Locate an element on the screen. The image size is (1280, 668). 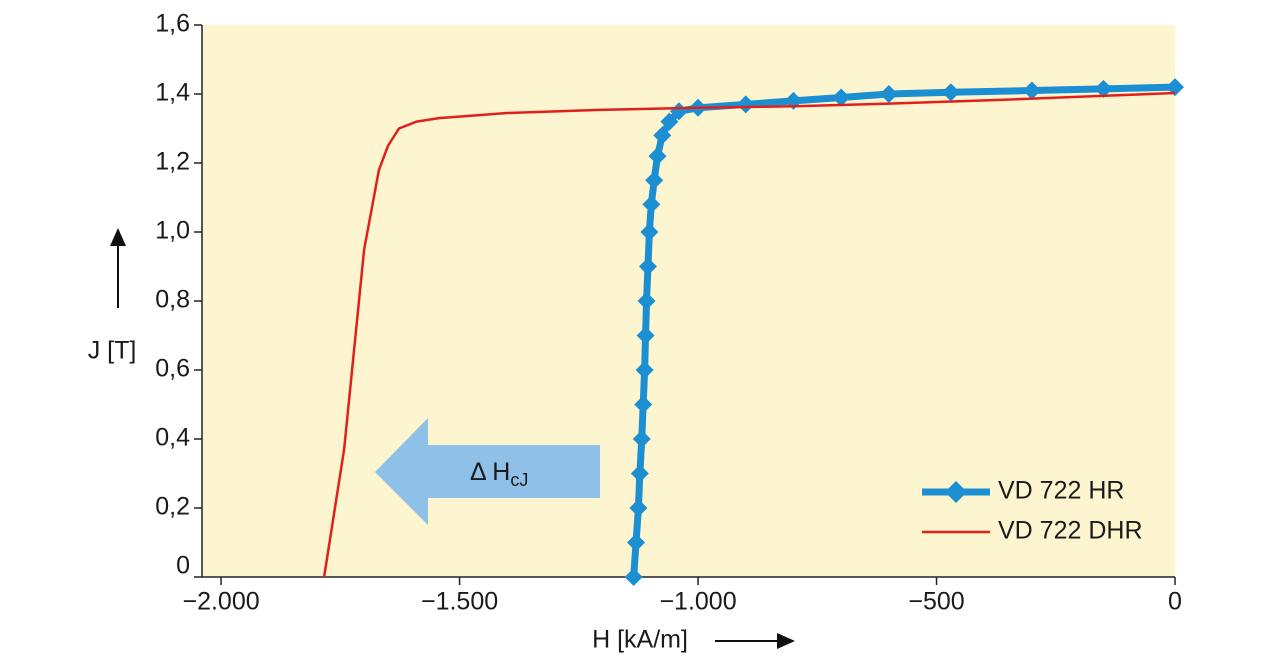
annotation: Δ HcJ is located at coordinates (499, 474).